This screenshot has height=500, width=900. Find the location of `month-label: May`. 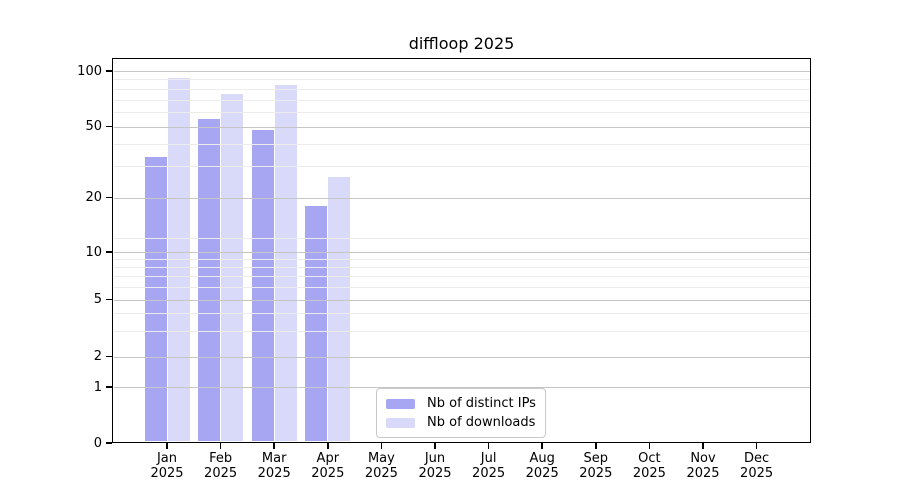

month-label: May is located at coordinates (381, 458).